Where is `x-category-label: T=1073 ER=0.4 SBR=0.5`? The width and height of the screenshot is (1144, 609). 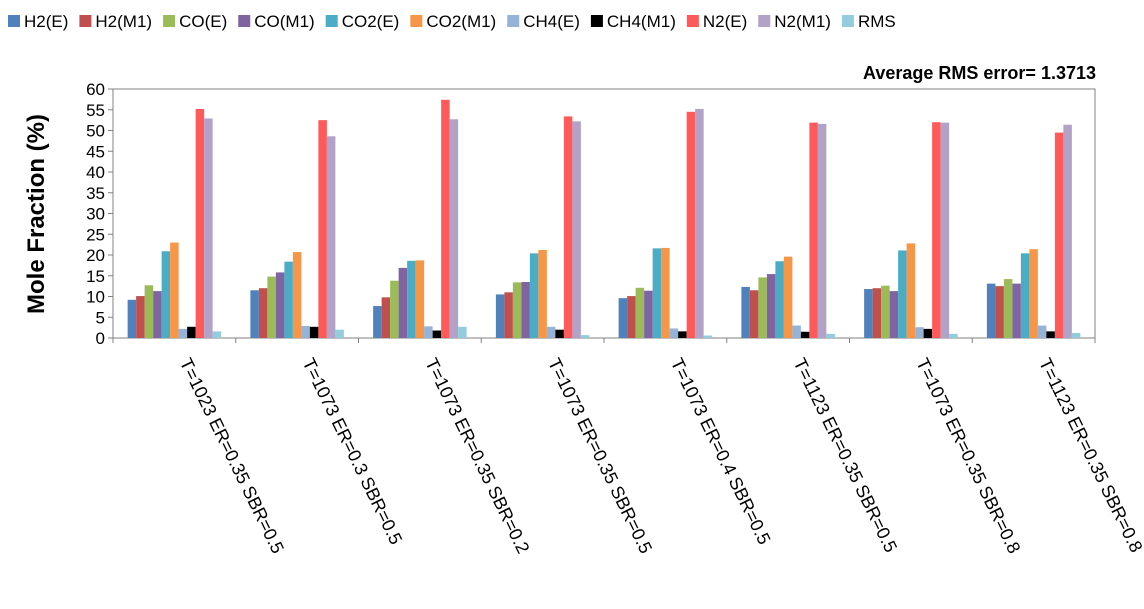 x-category-label: T=1073 ER=0.4 SBR=0.5 is located at coordinates (721, 451).